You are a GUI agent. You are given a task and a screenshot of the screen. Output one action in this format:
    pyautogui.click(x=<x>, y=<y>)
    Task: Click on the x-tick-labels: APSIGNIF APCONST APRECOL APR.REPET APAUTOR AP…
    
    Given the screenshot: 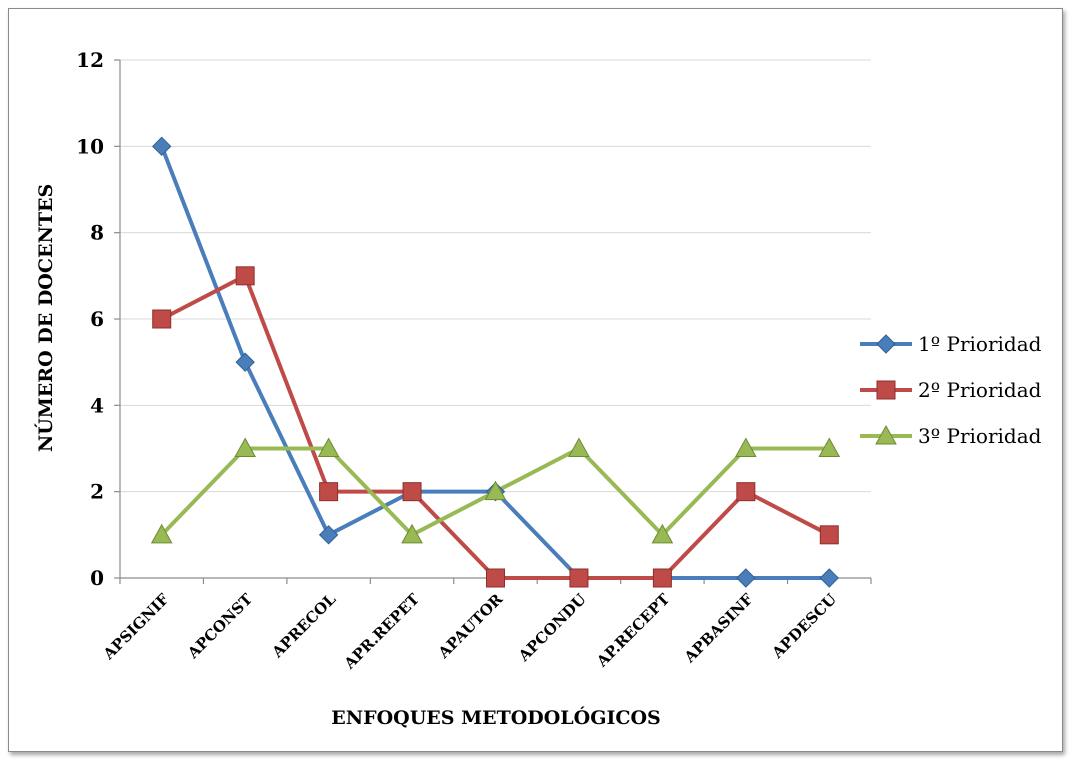 What is the action you would take?
    pyautogui.click(x=469, y=632)
    